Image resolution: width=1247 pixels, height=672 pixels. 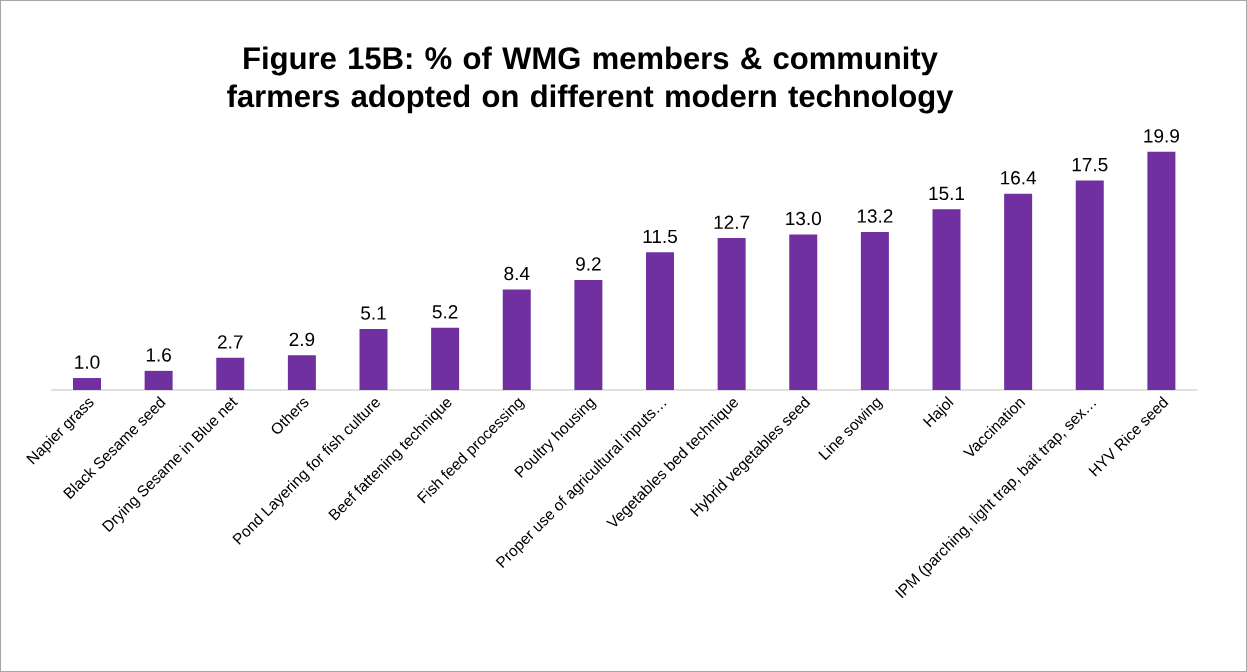 I want to click on data-label: 1.6, so click(x=158, y=355).